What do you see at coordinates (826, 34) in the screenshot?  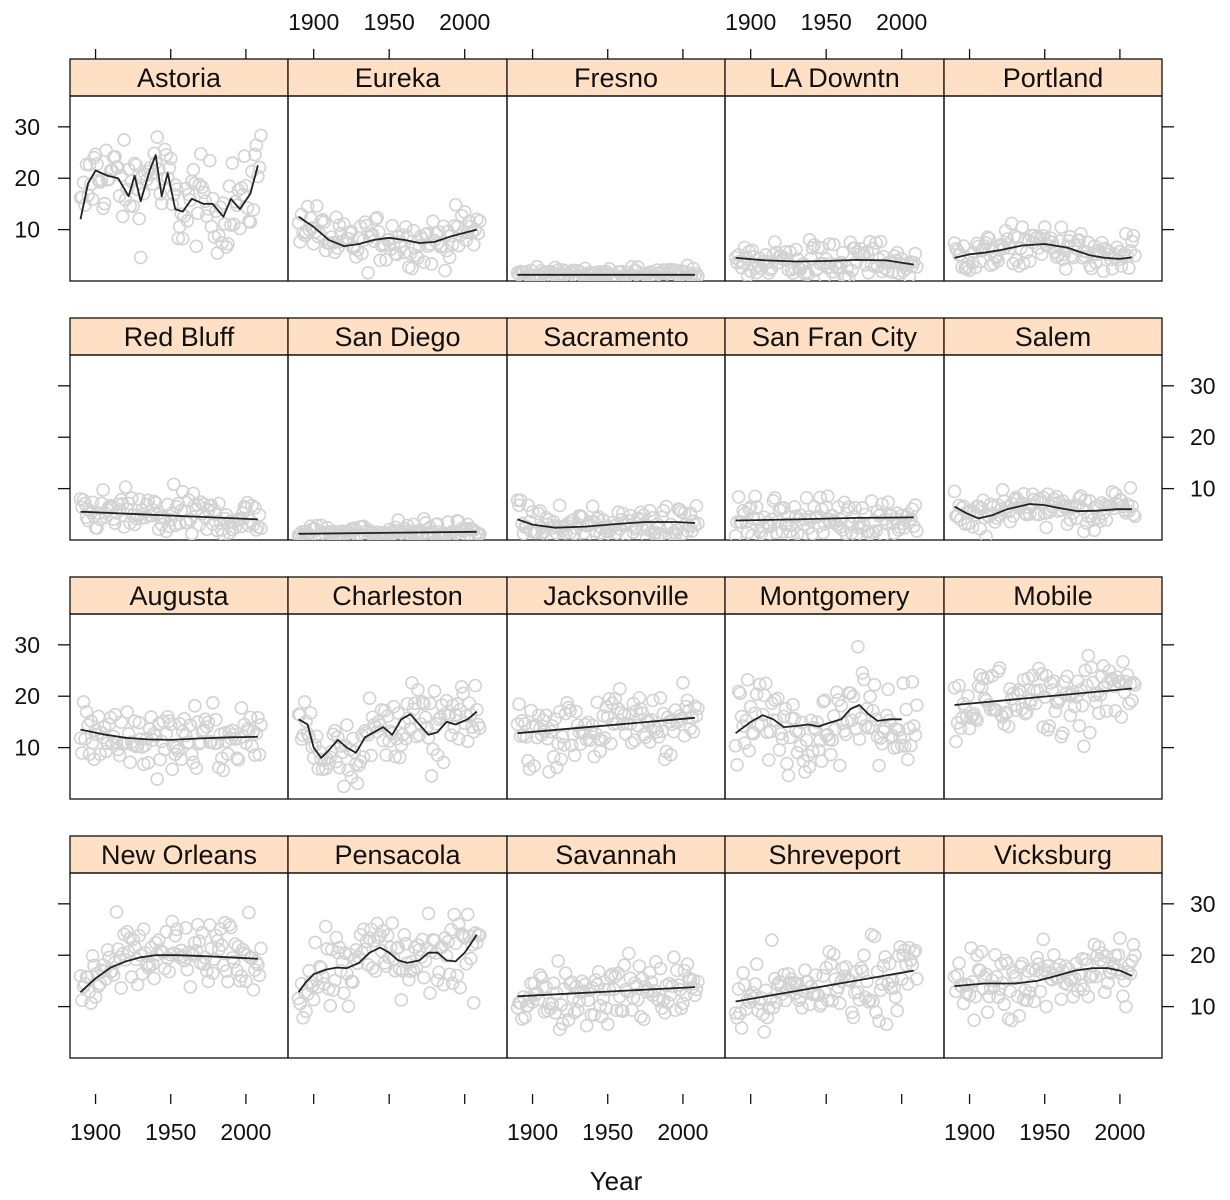 I see `x-axis-col4-top: 1900 1950 2000` at bounding box center [826, 34].